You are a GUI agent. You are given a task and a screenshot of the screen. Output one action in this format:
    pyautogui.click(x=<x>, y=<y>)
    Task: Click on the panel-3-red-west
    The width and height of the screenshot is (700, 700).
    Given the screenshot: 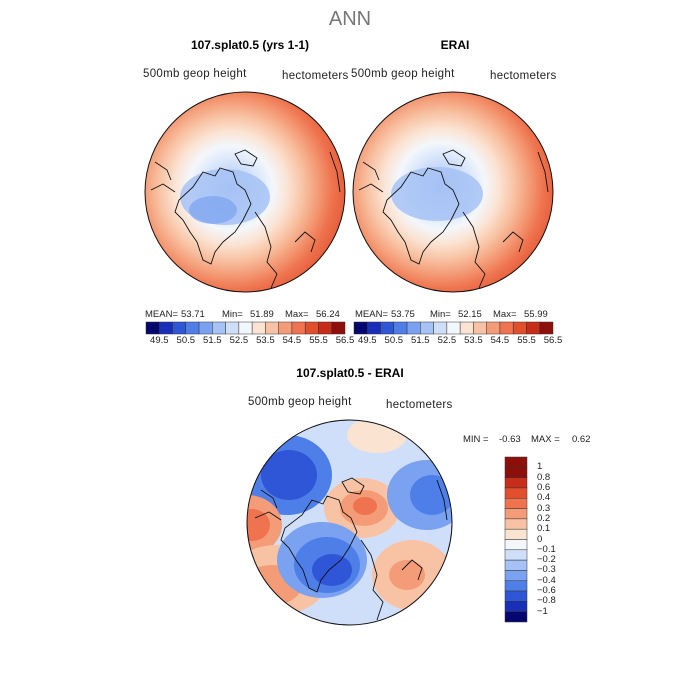 What is the action you would take?
    pyautogui.click(x=264, y=525)
    